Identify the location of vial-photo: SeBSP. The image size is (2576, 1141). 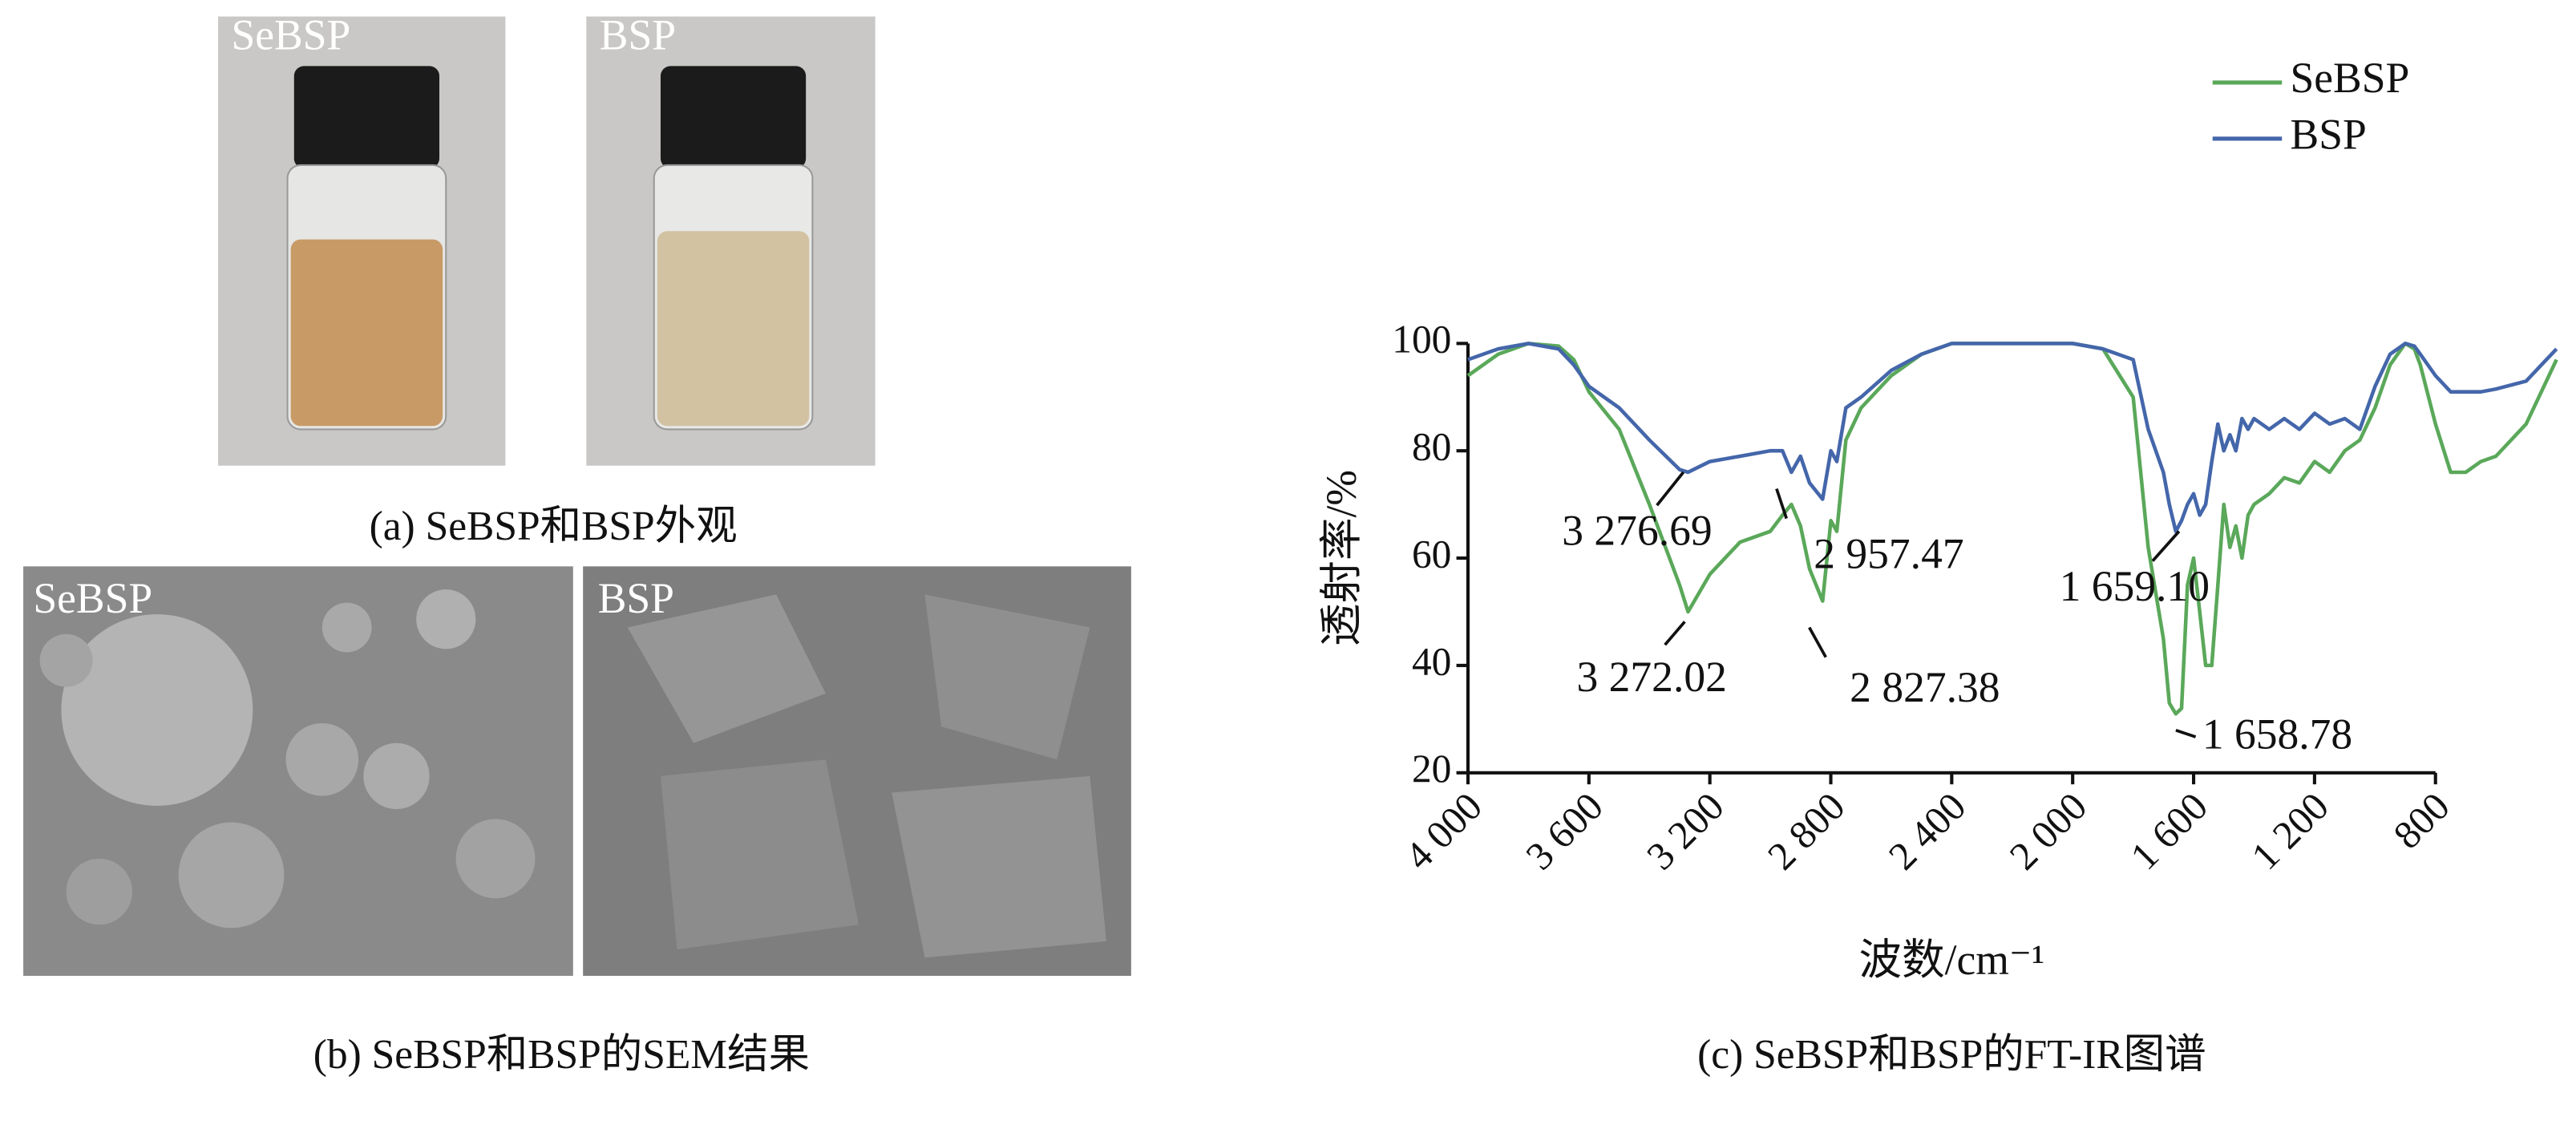
(362, 238).